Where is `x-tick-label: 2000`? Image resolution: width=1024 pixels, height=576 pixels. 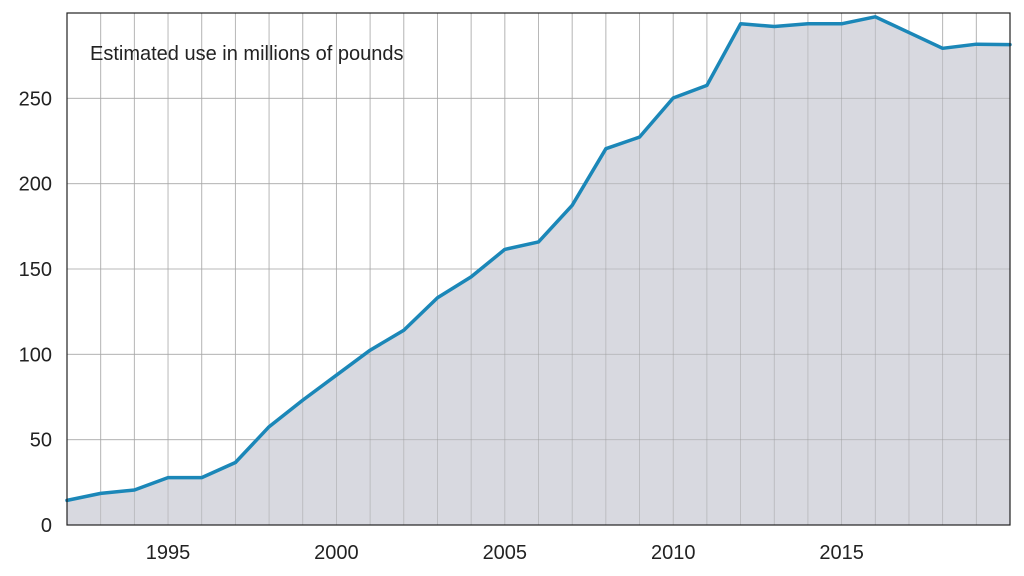
x-tick-label: 2000 is located at coordinates (336, 553).